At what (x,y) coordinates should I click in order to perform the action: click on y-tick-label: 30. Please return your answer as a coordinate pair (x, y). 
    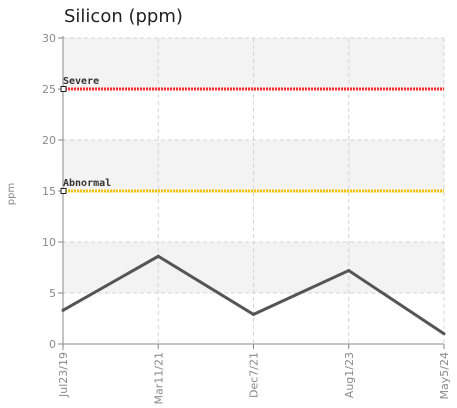
    Looking at the image, I should click on (49, 38).